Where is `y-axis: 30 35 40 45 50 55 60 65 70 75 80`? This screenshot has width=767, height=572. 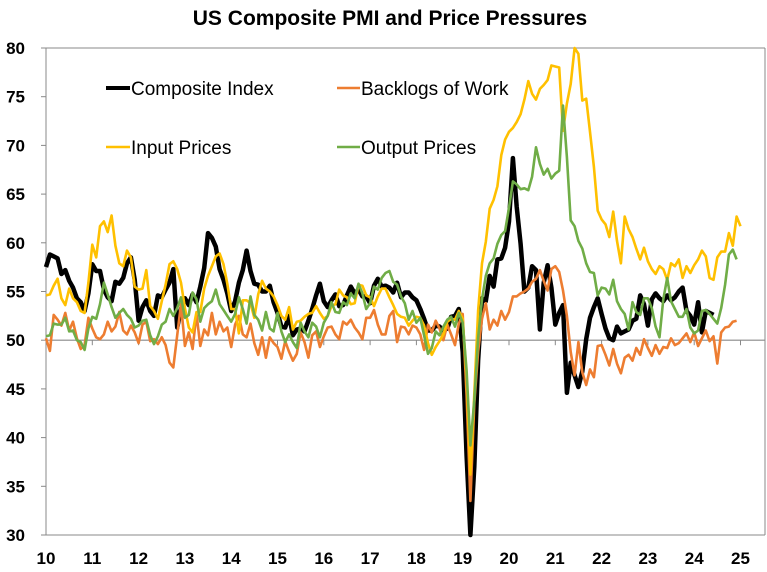
y-axis: 30 35 40 45 50 55 60 65 70 75 80 is located at coordinates (26, 292).